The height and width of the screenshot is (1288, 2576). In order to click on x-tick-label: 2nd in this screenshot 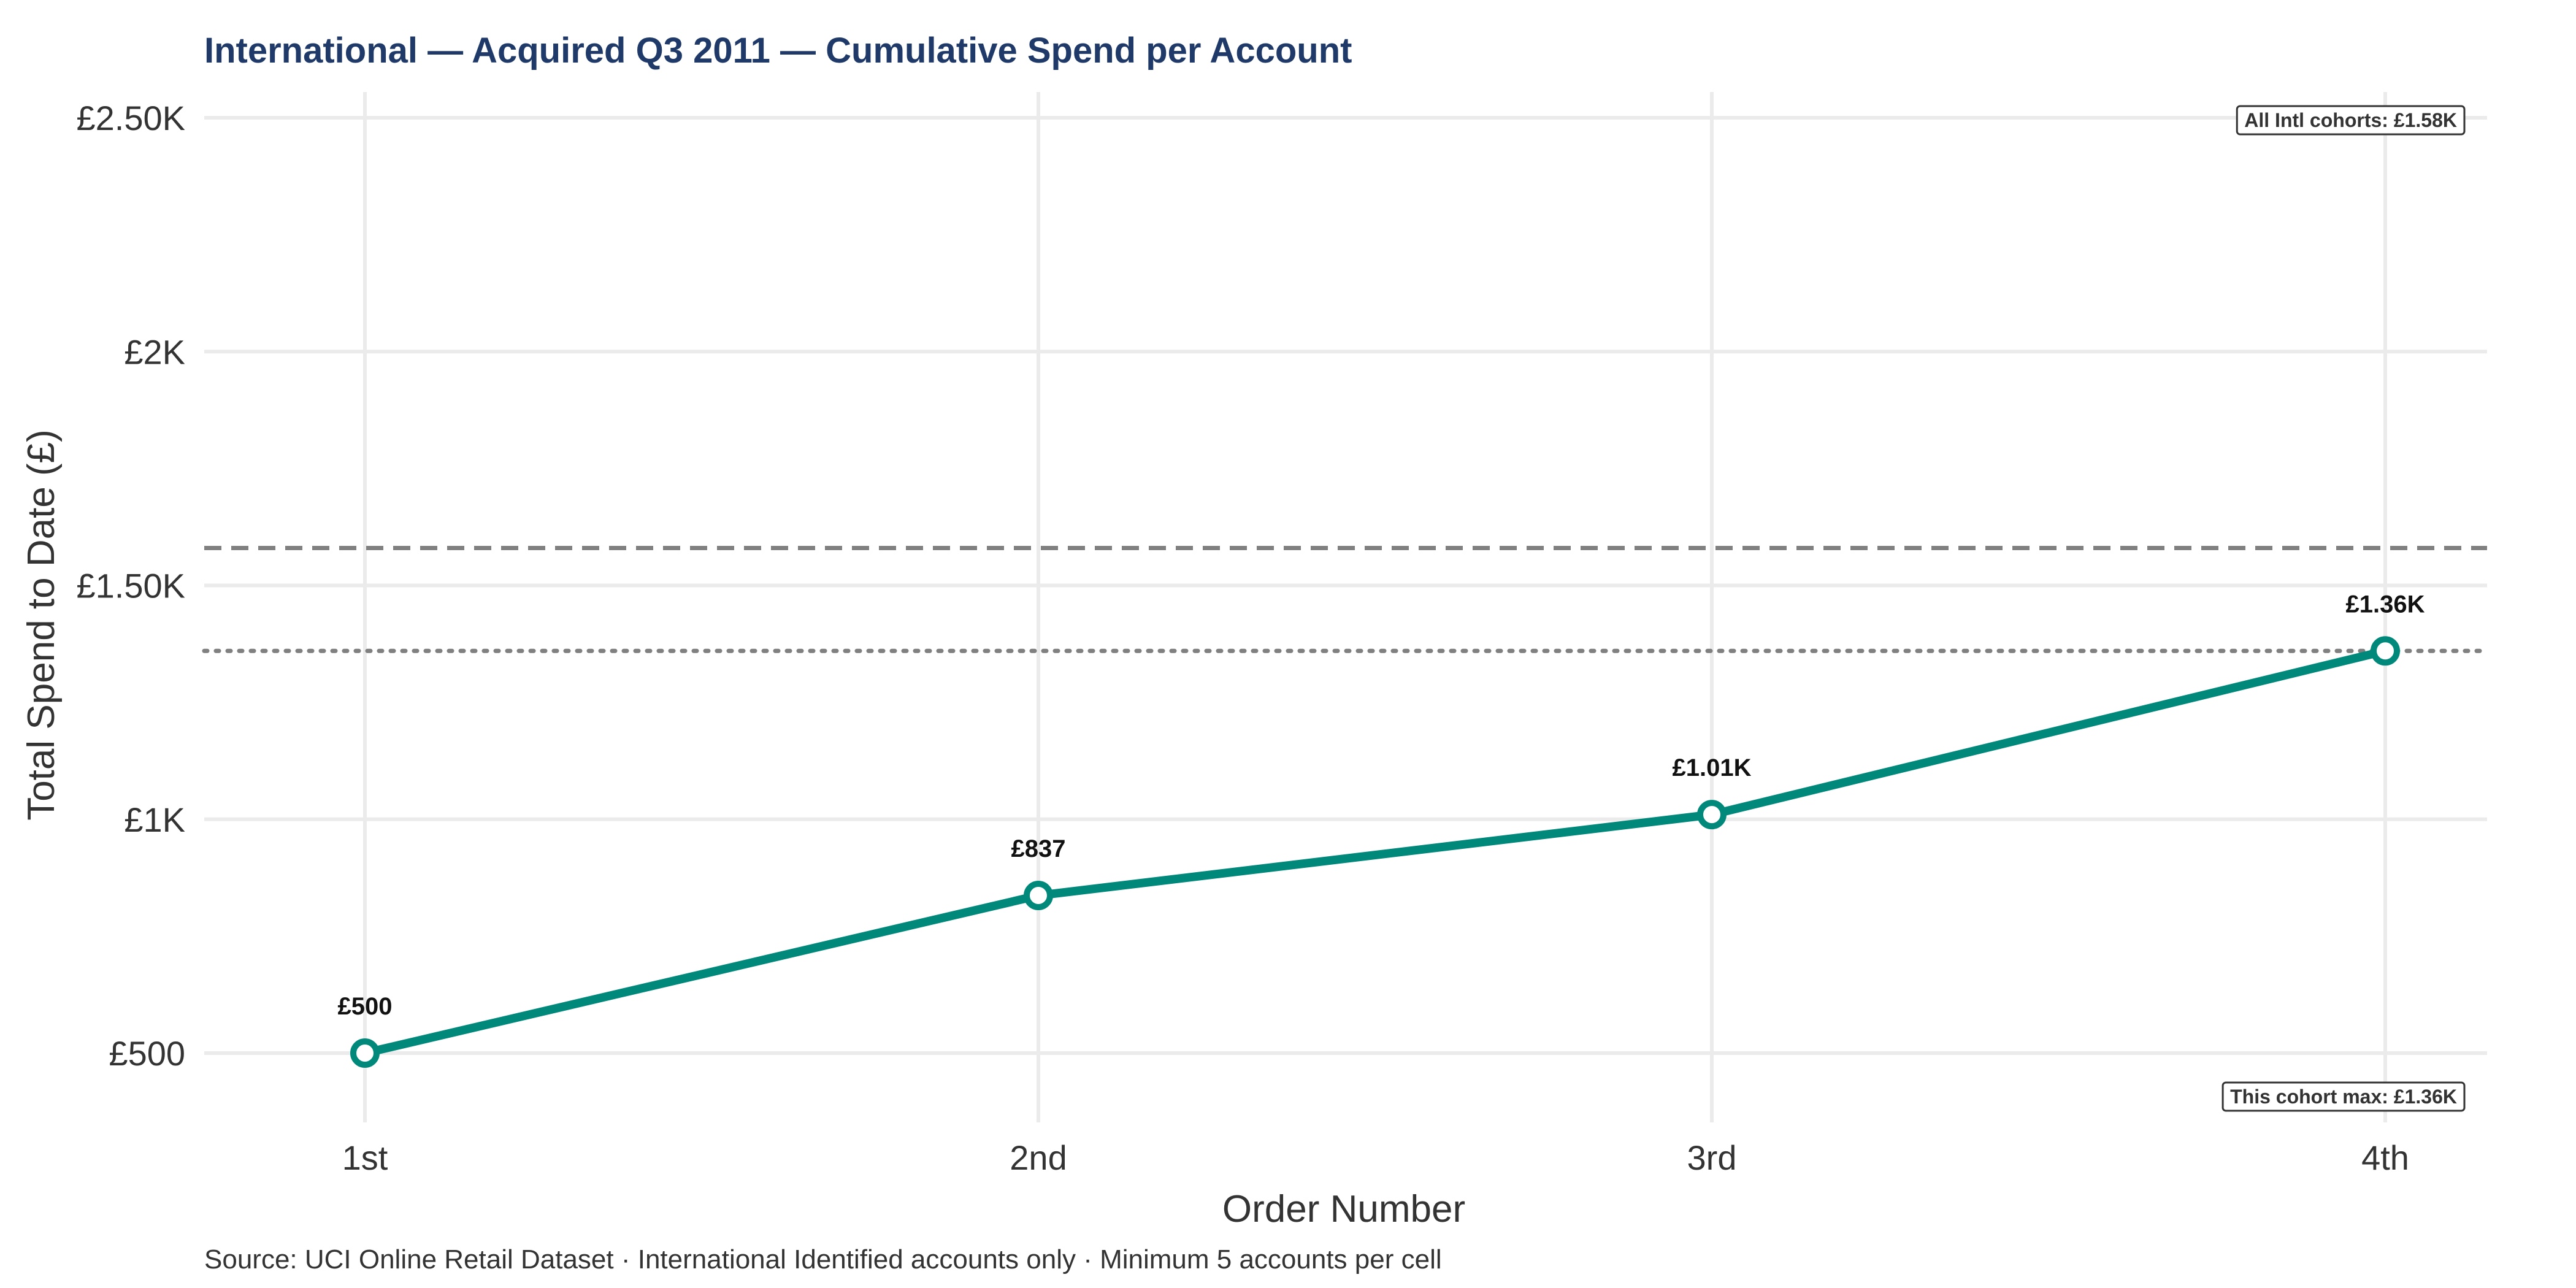, I will do `click(1038, 1157)`.